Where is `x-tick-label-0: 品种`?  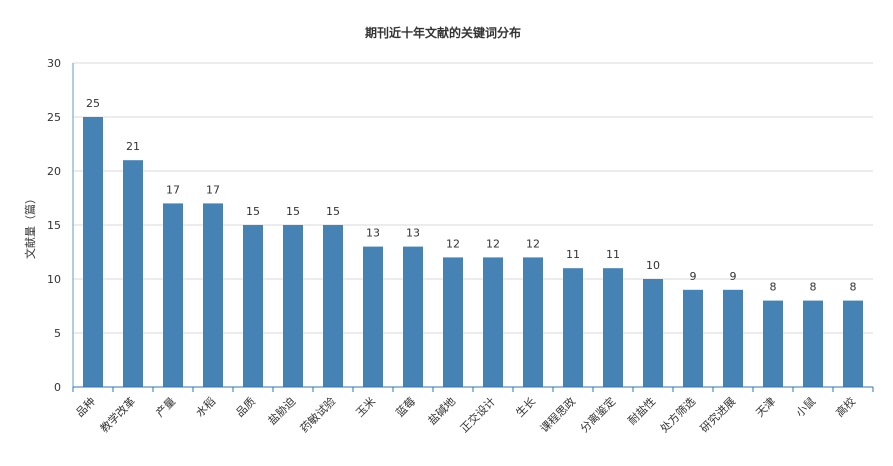 x-tick-label-0: 品种 is located at coordinates (85, 406).